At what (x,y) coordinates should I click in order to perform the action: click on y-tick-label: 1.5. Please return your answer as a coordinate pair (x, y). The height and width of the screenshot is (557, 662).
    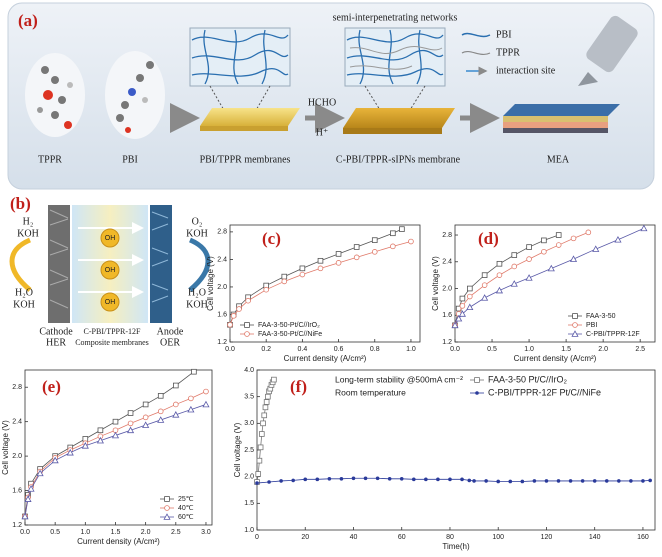
    Looking at the image, I should click on (249, 503).